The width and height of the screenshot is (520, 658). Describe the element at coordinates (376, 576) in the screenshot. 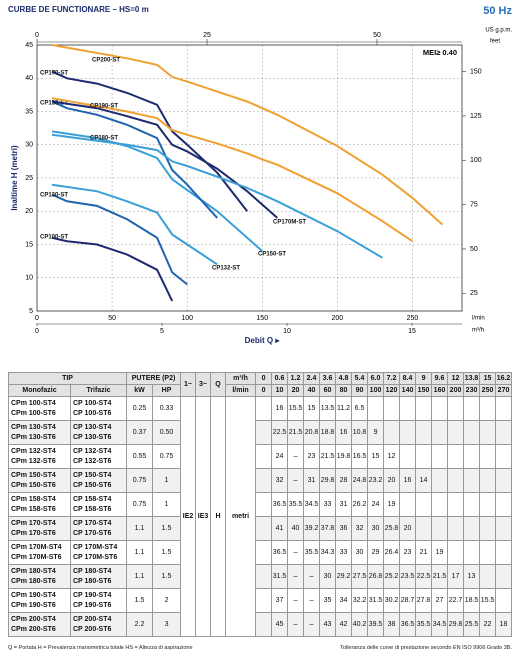

I see `head-value: 26.8` at that location.